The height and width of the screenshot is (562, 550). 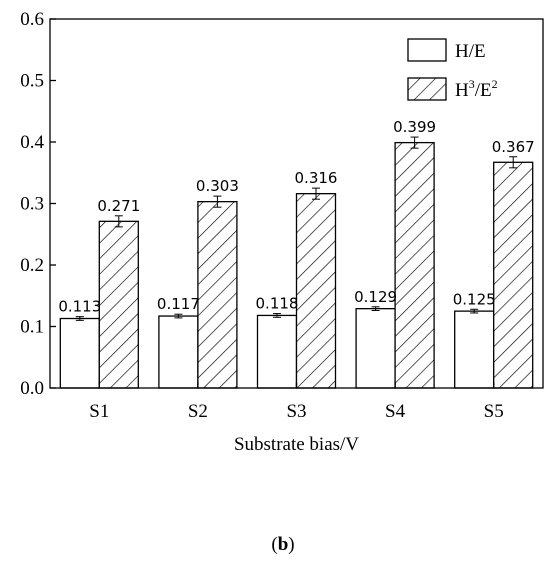 What do you see at coordinates (118, 206) in the screenshot?
I see `data-label-h3-e2-s1: 0.271` at bounding box center [118, 206].